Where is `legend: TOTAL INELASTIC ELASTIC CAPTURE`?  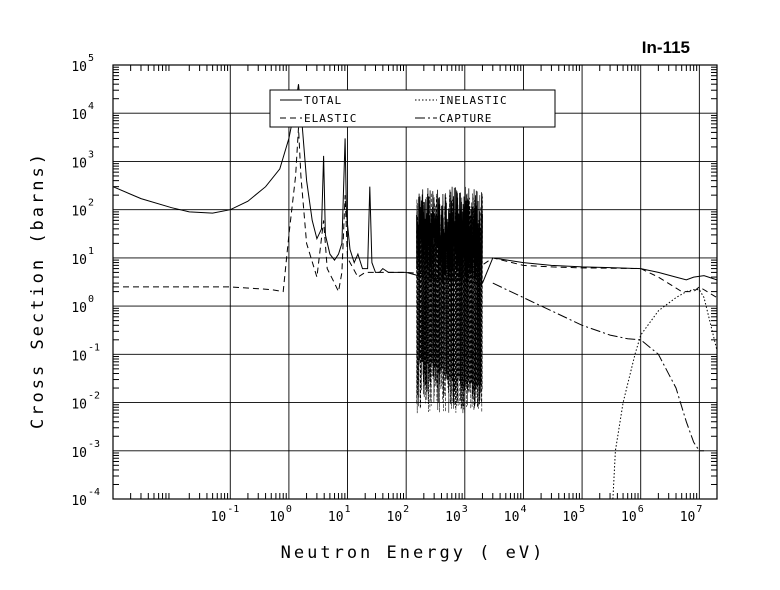 legend: TOTAL INELASTIC ELASTIC CAPTURE is located at coordinates (412, 108).